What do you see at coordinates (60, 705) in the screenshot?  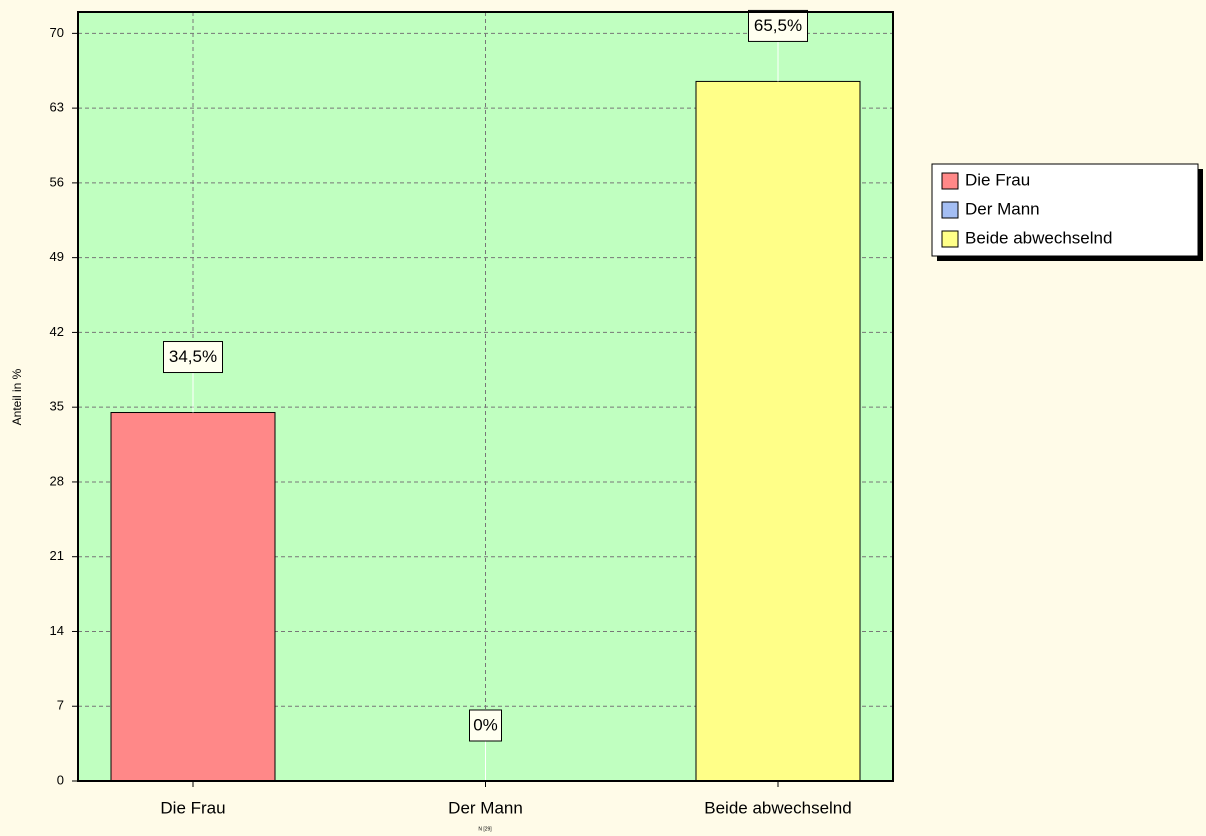 I see `y-tick-label: 7` at bounding box center [60, 705].